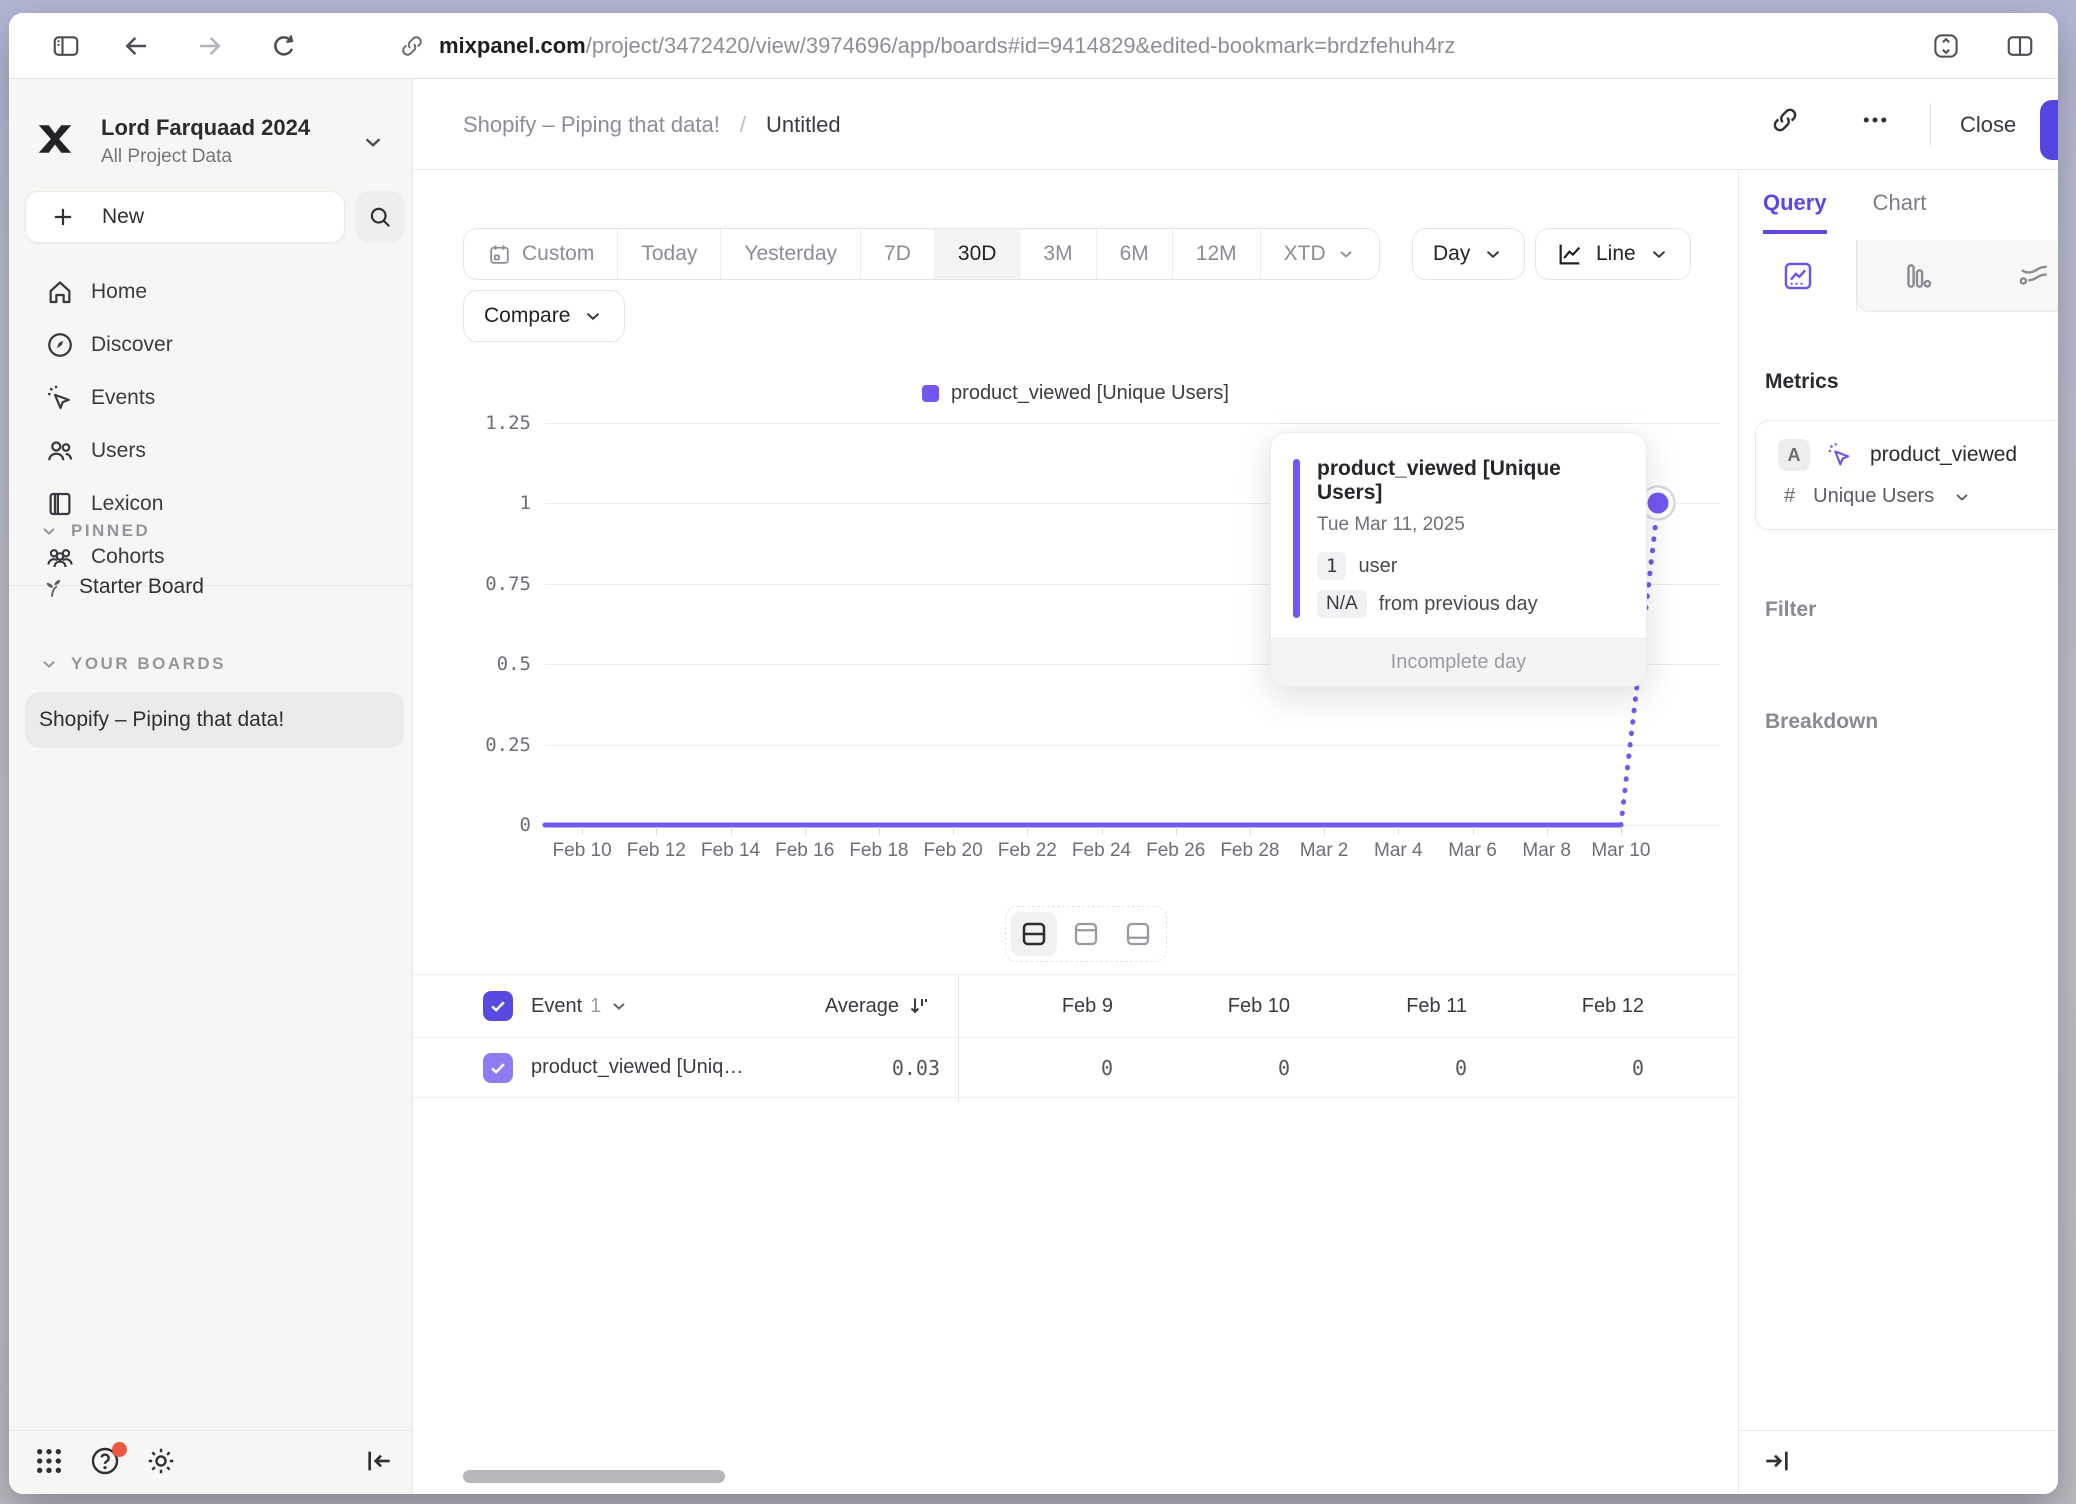 The width and height of the screenshot is (2076, 1504). Describe the element at coordinates (210, 291) in the screenshot. I see `sidebar-item-home: Home` at that location.